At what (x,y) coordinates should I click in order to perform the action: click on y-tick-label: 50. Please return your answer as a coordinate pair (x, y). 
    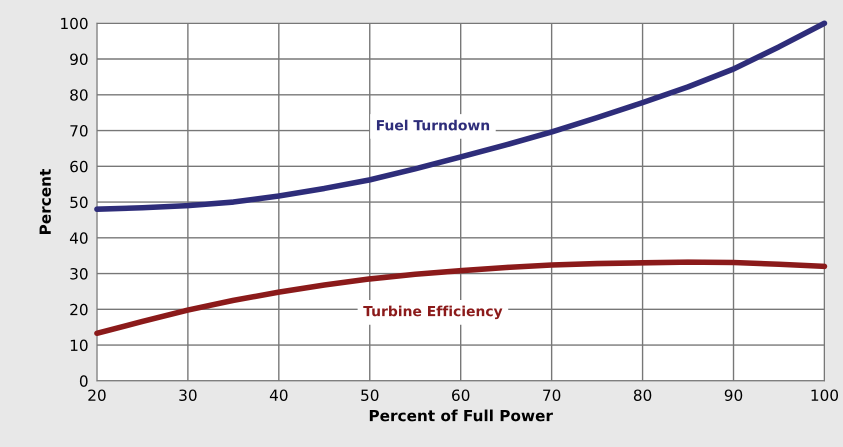
    Looking at the image, I should click on (79, 202).